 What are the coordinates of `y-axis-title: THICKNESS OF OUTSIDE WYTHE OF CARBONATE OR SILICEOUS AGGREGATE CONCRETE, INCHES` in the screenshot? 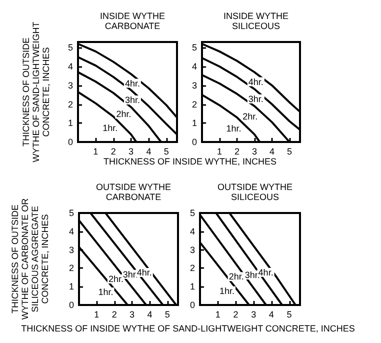 It's located at (30, 259).